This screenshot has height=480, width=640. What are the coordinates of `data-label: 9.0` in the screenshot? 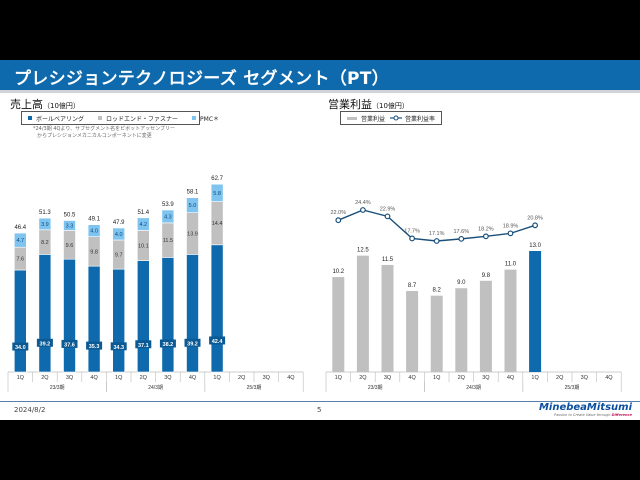 It's located at (461, 283).